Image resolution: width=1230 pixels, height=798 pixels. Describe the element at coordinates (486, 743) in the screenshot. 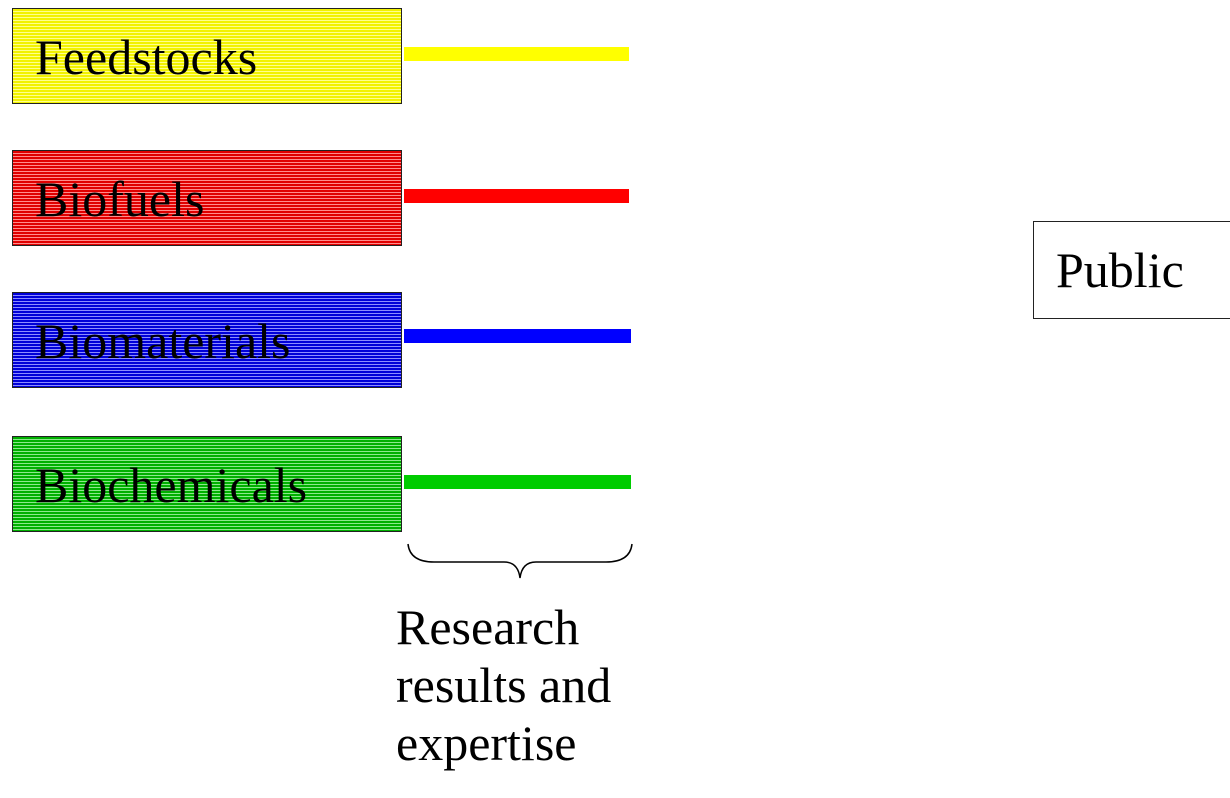

I see `caption-line-3: expertise` at that location.